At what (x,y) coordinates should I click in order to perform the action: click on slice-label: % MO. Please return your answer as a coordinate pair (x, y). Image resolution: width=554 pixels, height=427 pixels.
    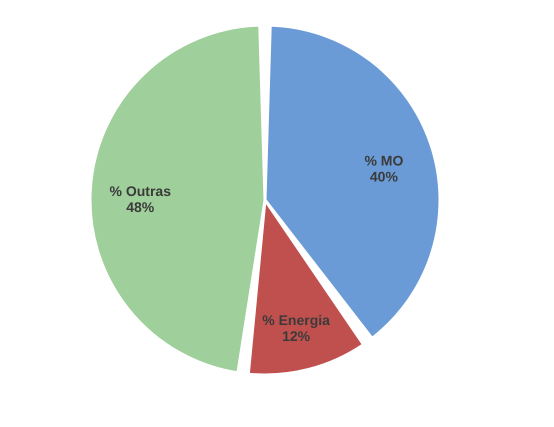
    Looking at the image, I should click on (384, 160).